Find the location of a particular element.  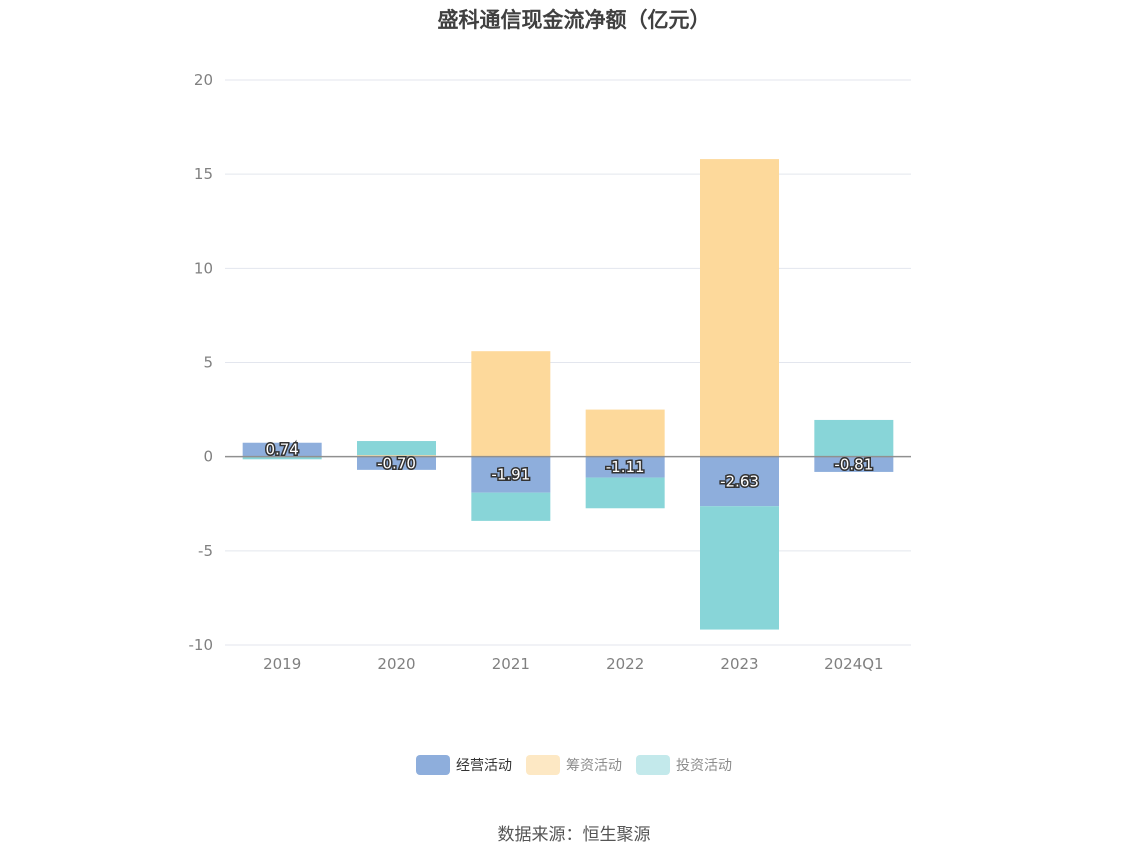

legend-item-investing: 投资活动 is located at coordinates (684, 765).